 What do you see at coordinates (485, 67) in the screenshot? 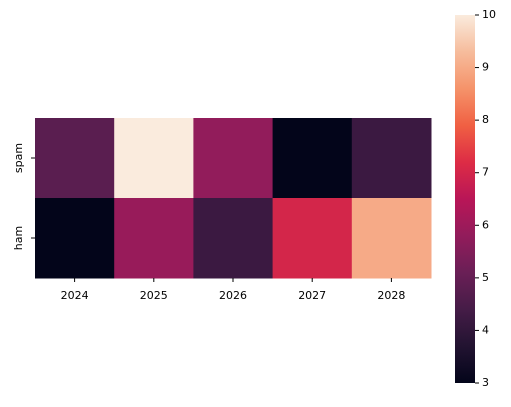
I see `colorbar-tick-label: 9` at bounding box center [485, 67].